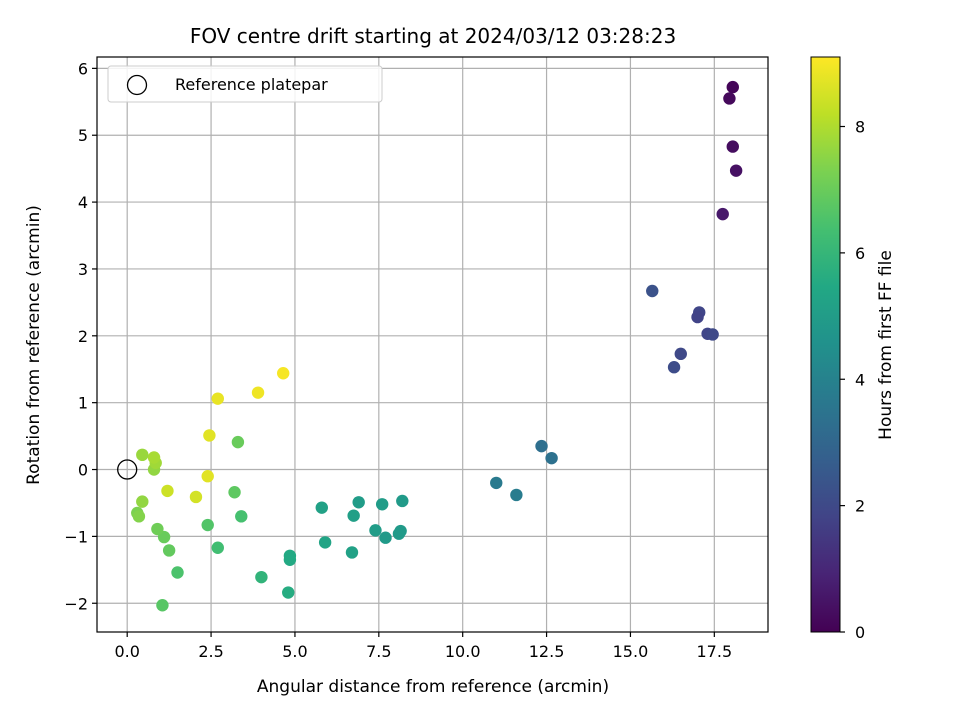 The image size is (960, 720). Describe the element at coordinates (423, 646) in the screenshot. I see `x-axis-ticks: 0.0 2.5 5.0 7.5 10.0 12.5 15.0 17.5` at that location.